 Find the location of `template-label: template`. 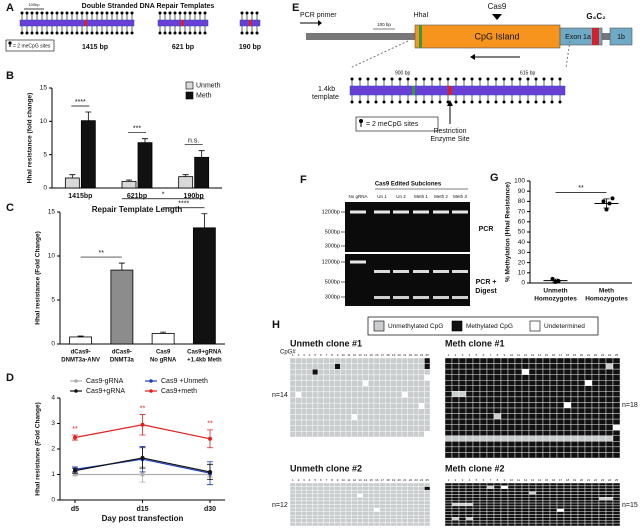

template-label: template is located at coordinates (325, 97).